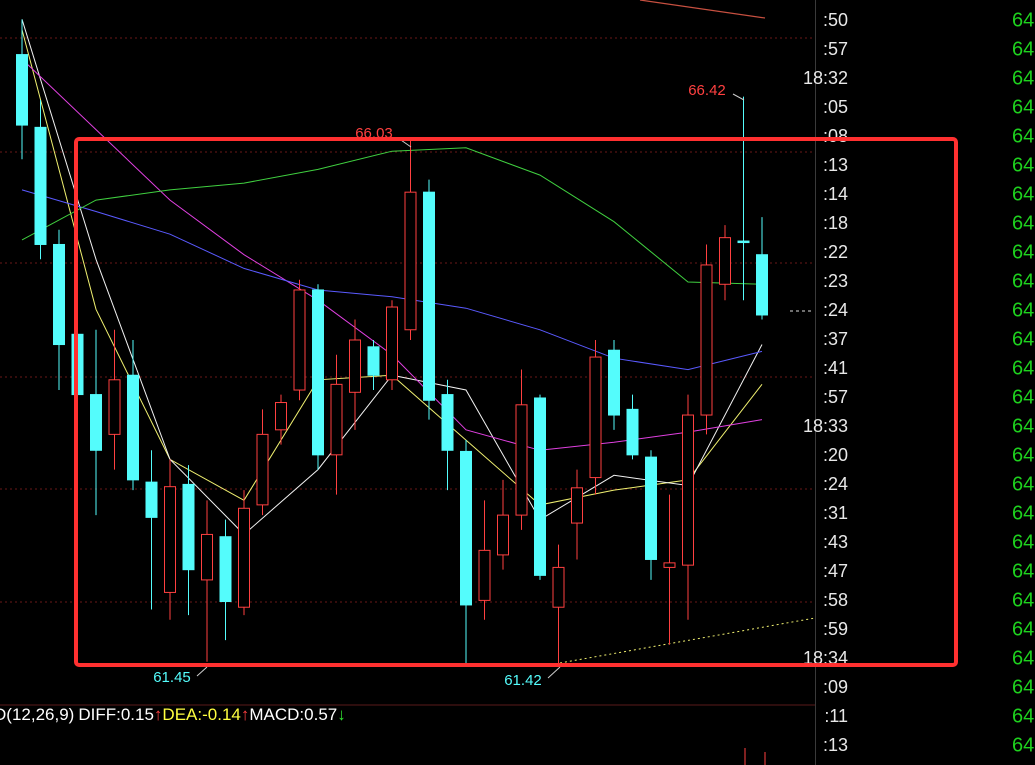 The image size is (1035, 765). Describe the element at coordinates (835, 107) in the screenshot. I see `time-label: :05` at that location.